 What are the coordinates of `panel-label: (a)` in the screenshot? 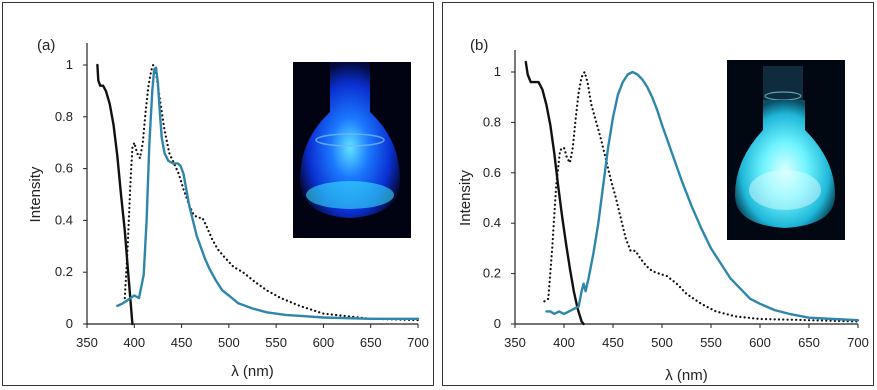 It's located at (46, 45).